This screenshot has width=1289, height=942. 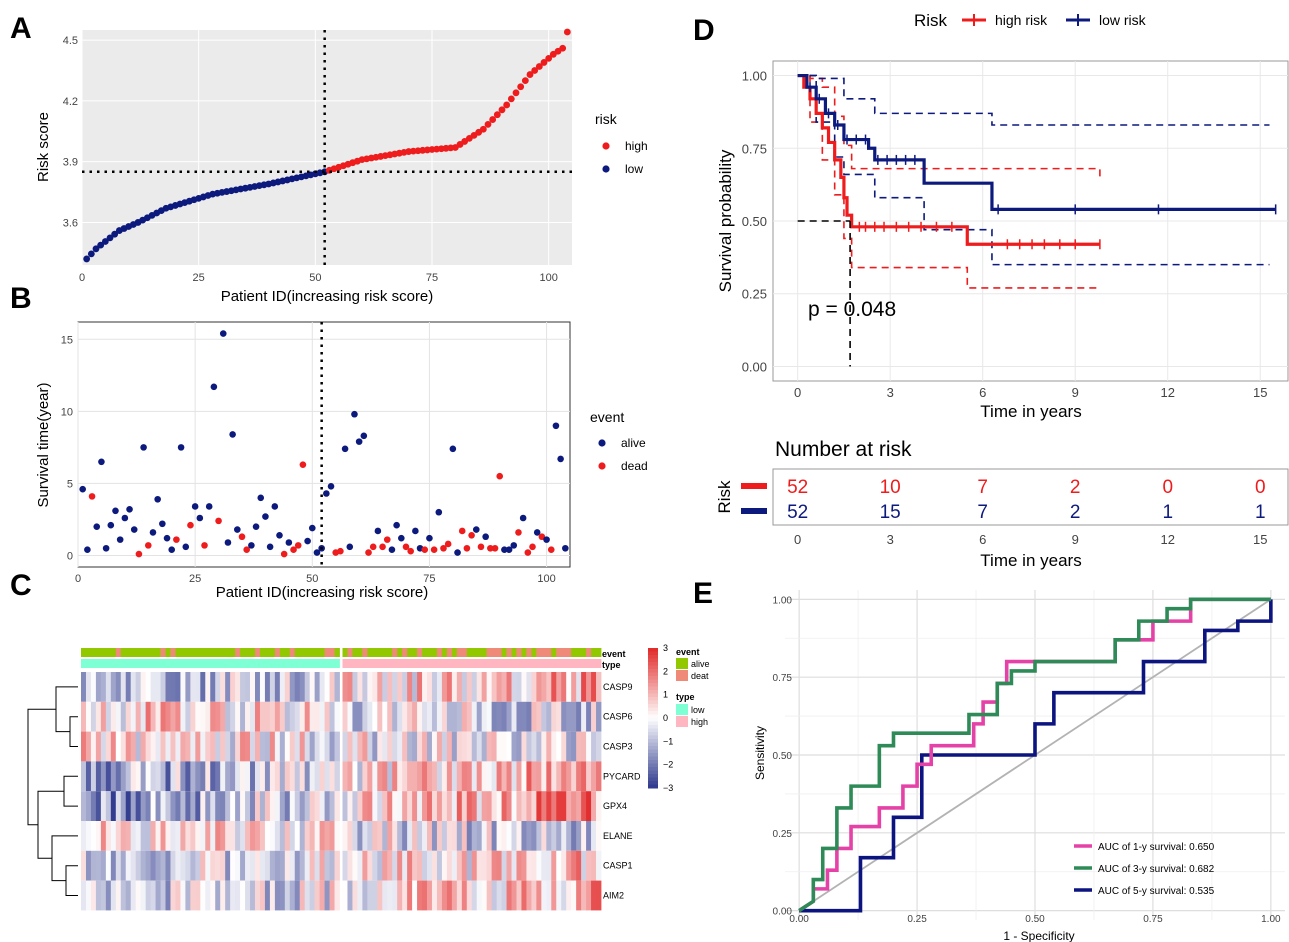 What do you see at coordinates (634, 466) in the screenshot?
I see `event-legend-dead-label: dead` at bounding box center [634, 466].